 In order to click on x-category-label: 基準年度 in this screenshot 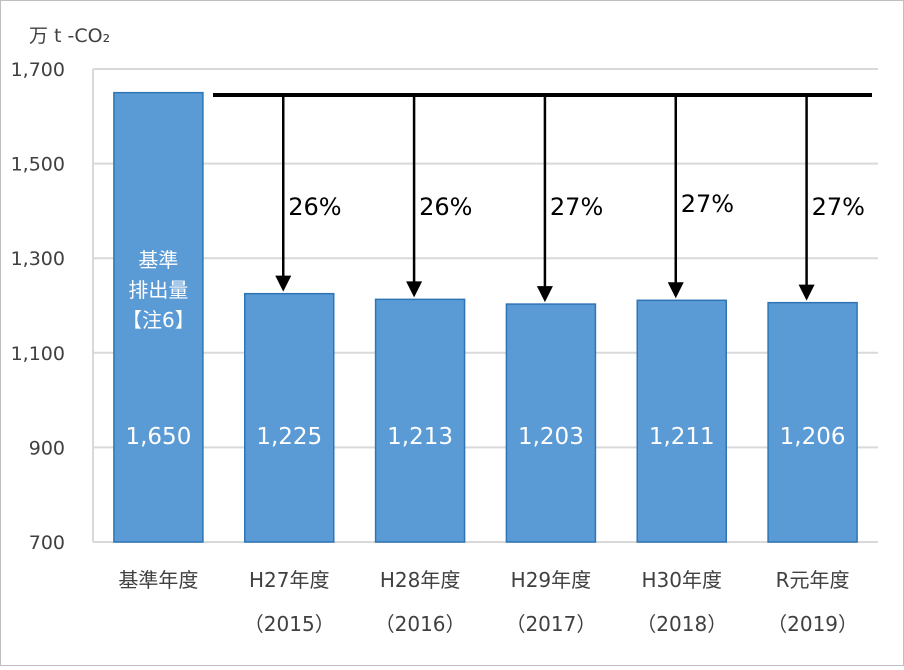, I will do `click(158, 580)`.